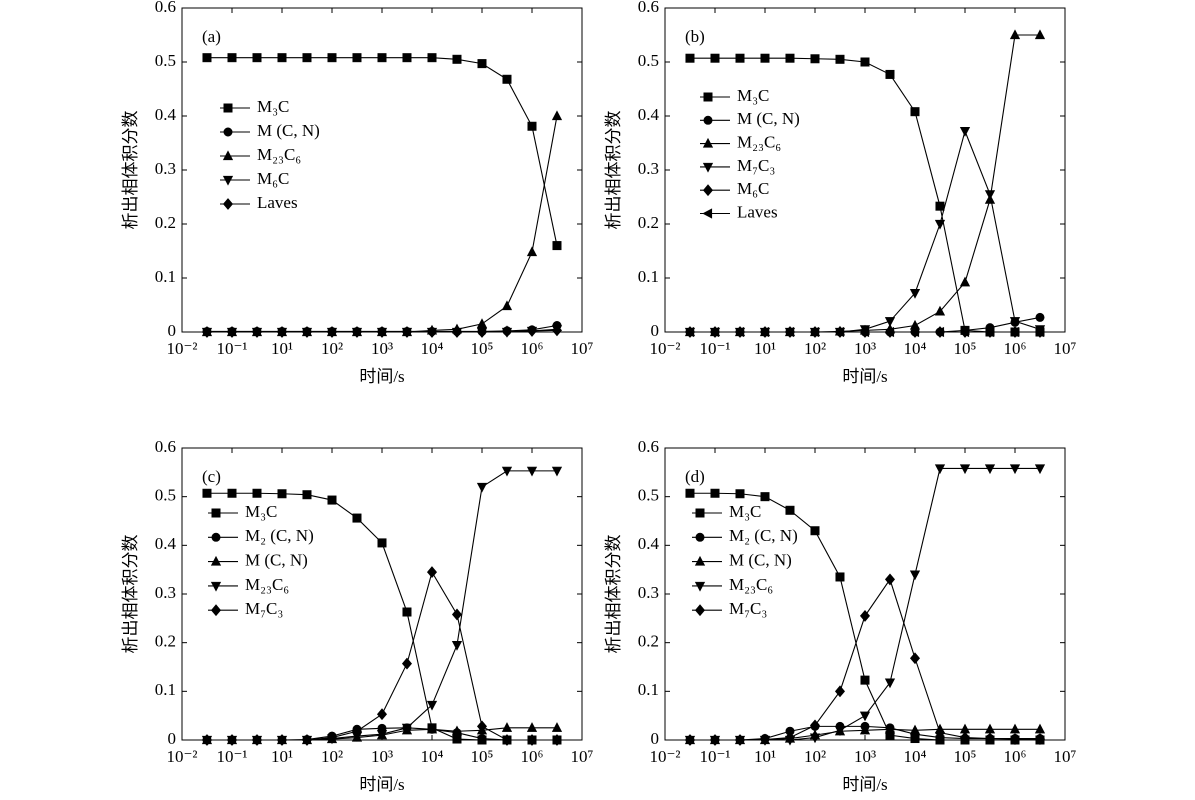 This screenshot has height=800, width=1195. I want to click on y-tick-label: 0, so click(172, 330).